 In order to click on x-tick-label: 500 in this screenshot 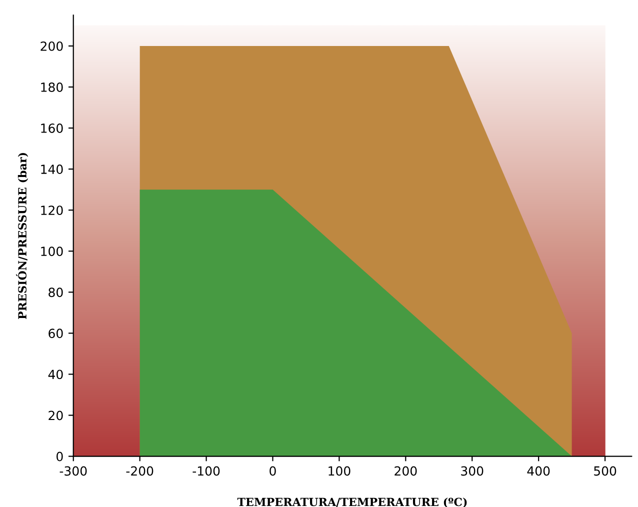, I will do `click(605, 471)`.